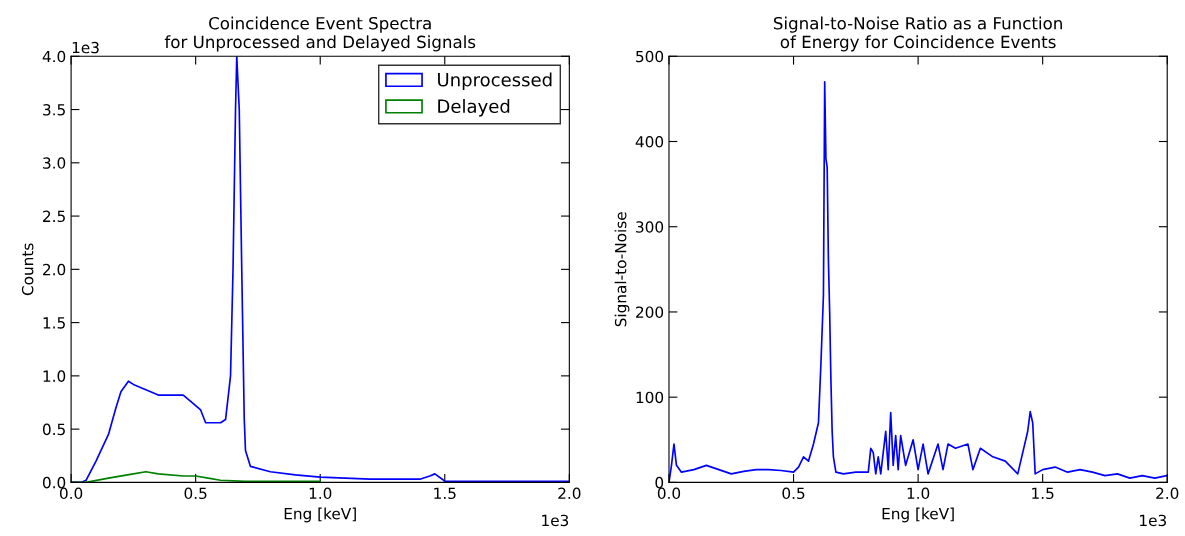 The height and width of the screenshot is (536, 1185). Describe the element at coordinates (650, 397) in the screenshot. I see `y-tick-label: 100` at that location.